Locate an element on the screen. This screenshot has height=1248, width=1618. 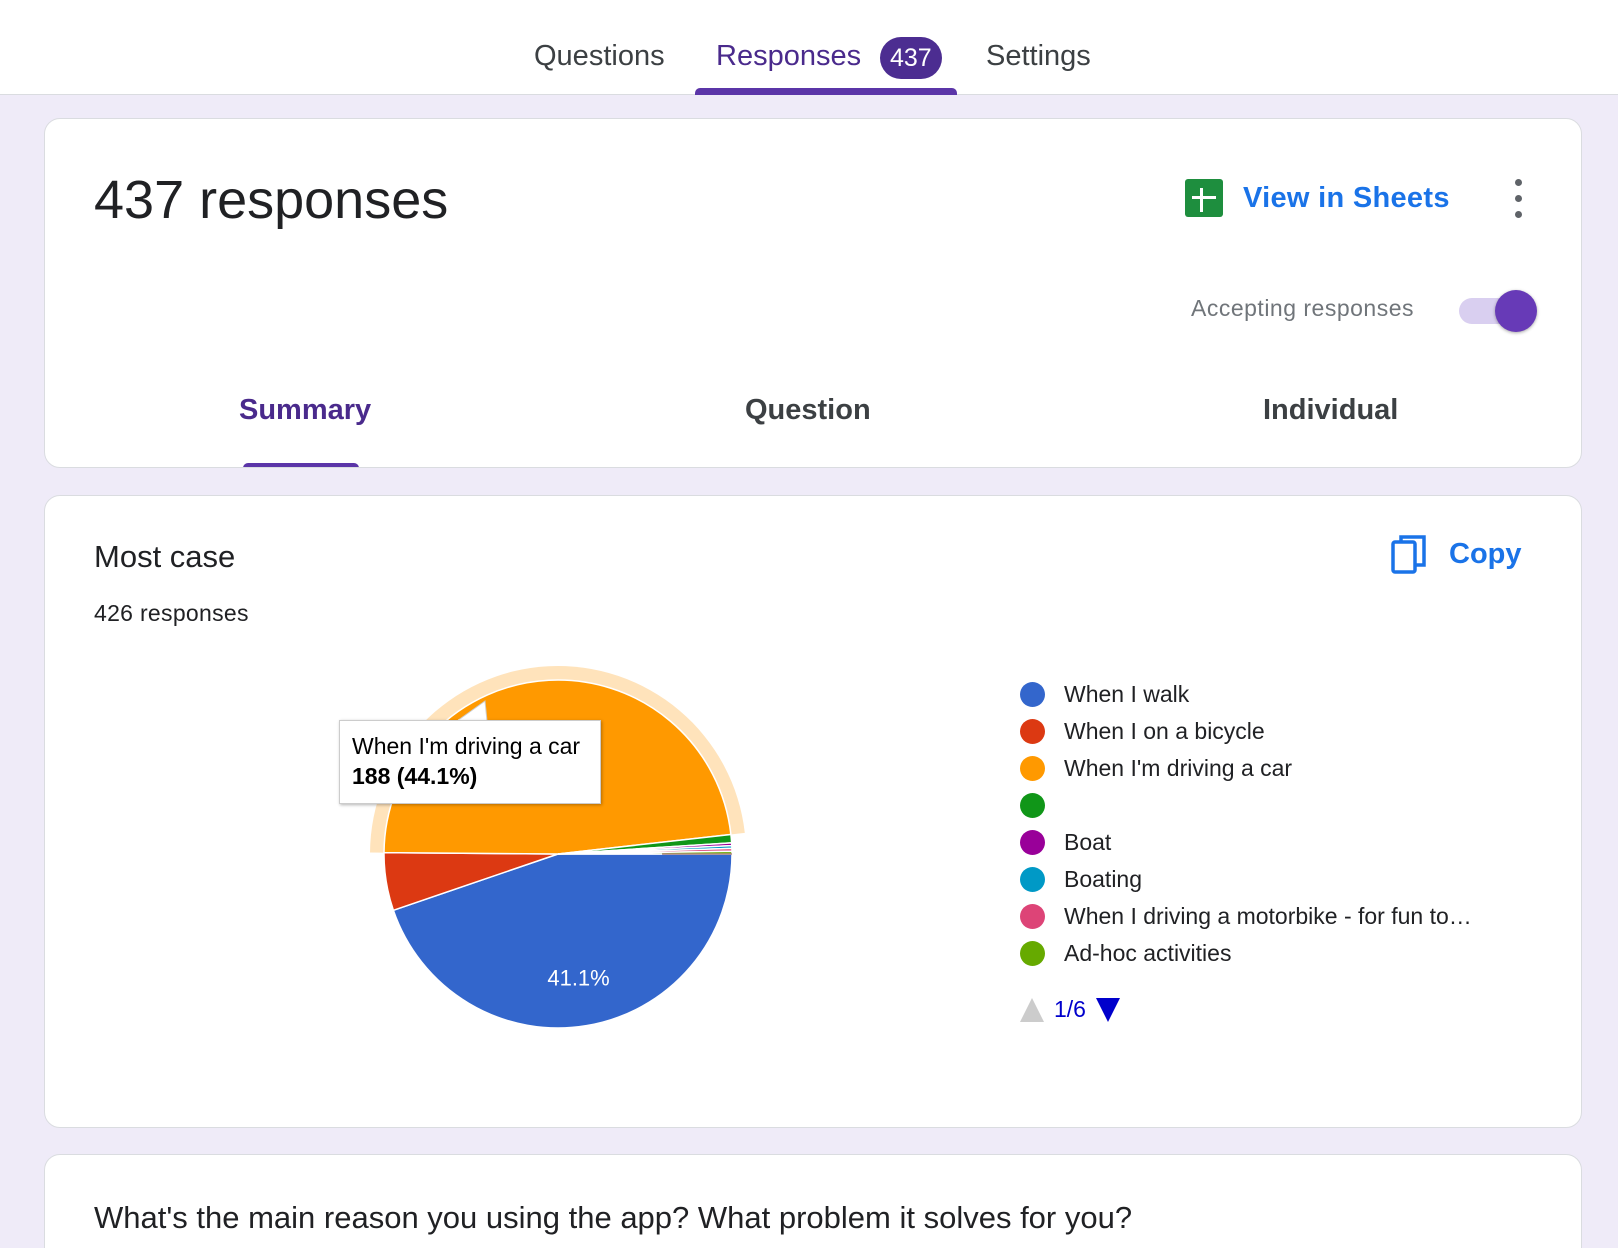
subtab-summary: Summary is located at coordinates (305, 410).